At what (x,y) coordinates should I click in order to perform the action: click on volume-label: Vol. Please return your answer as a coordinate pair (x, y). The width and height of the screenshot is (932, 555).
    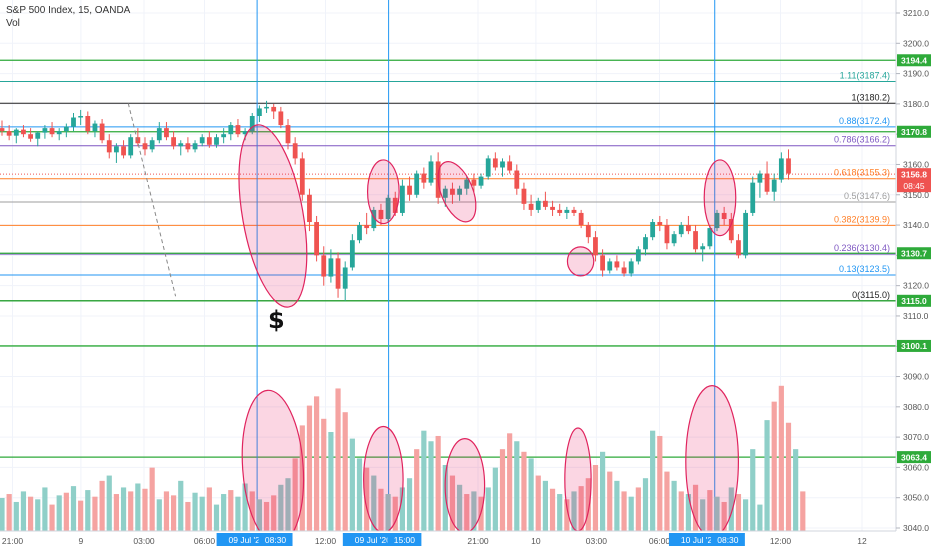
    Looking at the image, I should click on (13, 23).